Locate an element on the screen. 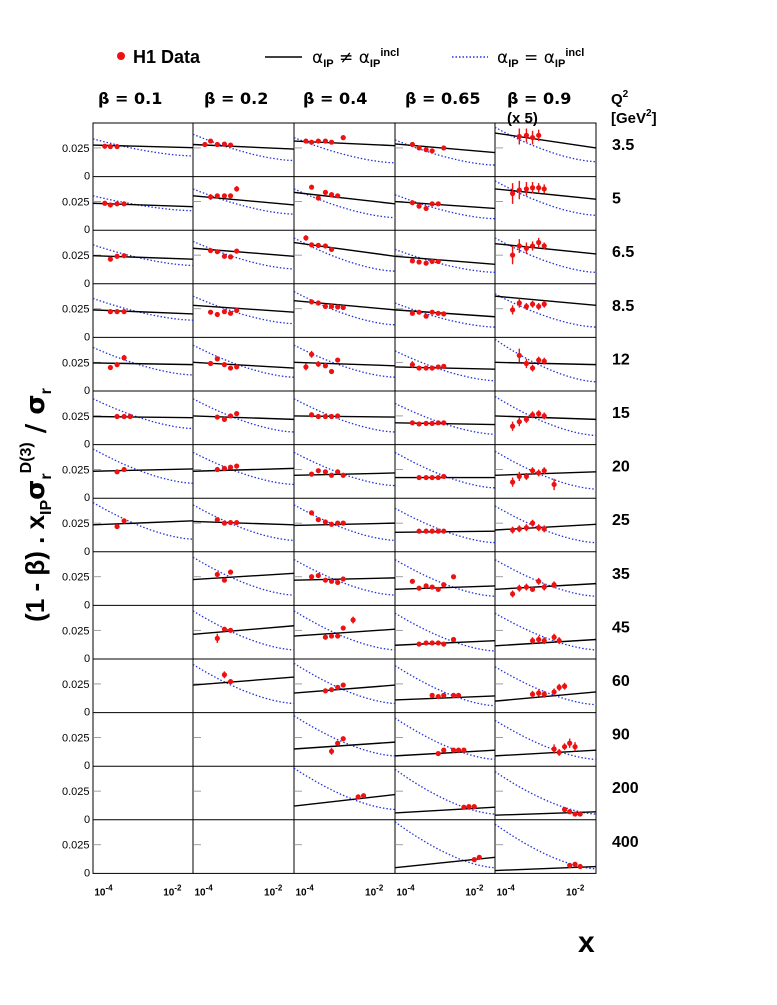  y-title-sub-ip: IP is located at coordinates (46, 507).